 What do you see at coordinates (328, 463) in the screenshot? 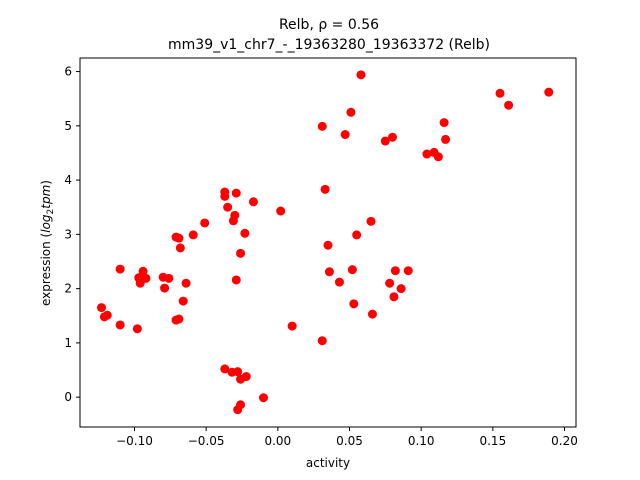
I see `x-axis-label: activity` at bounding box center [328, 463].